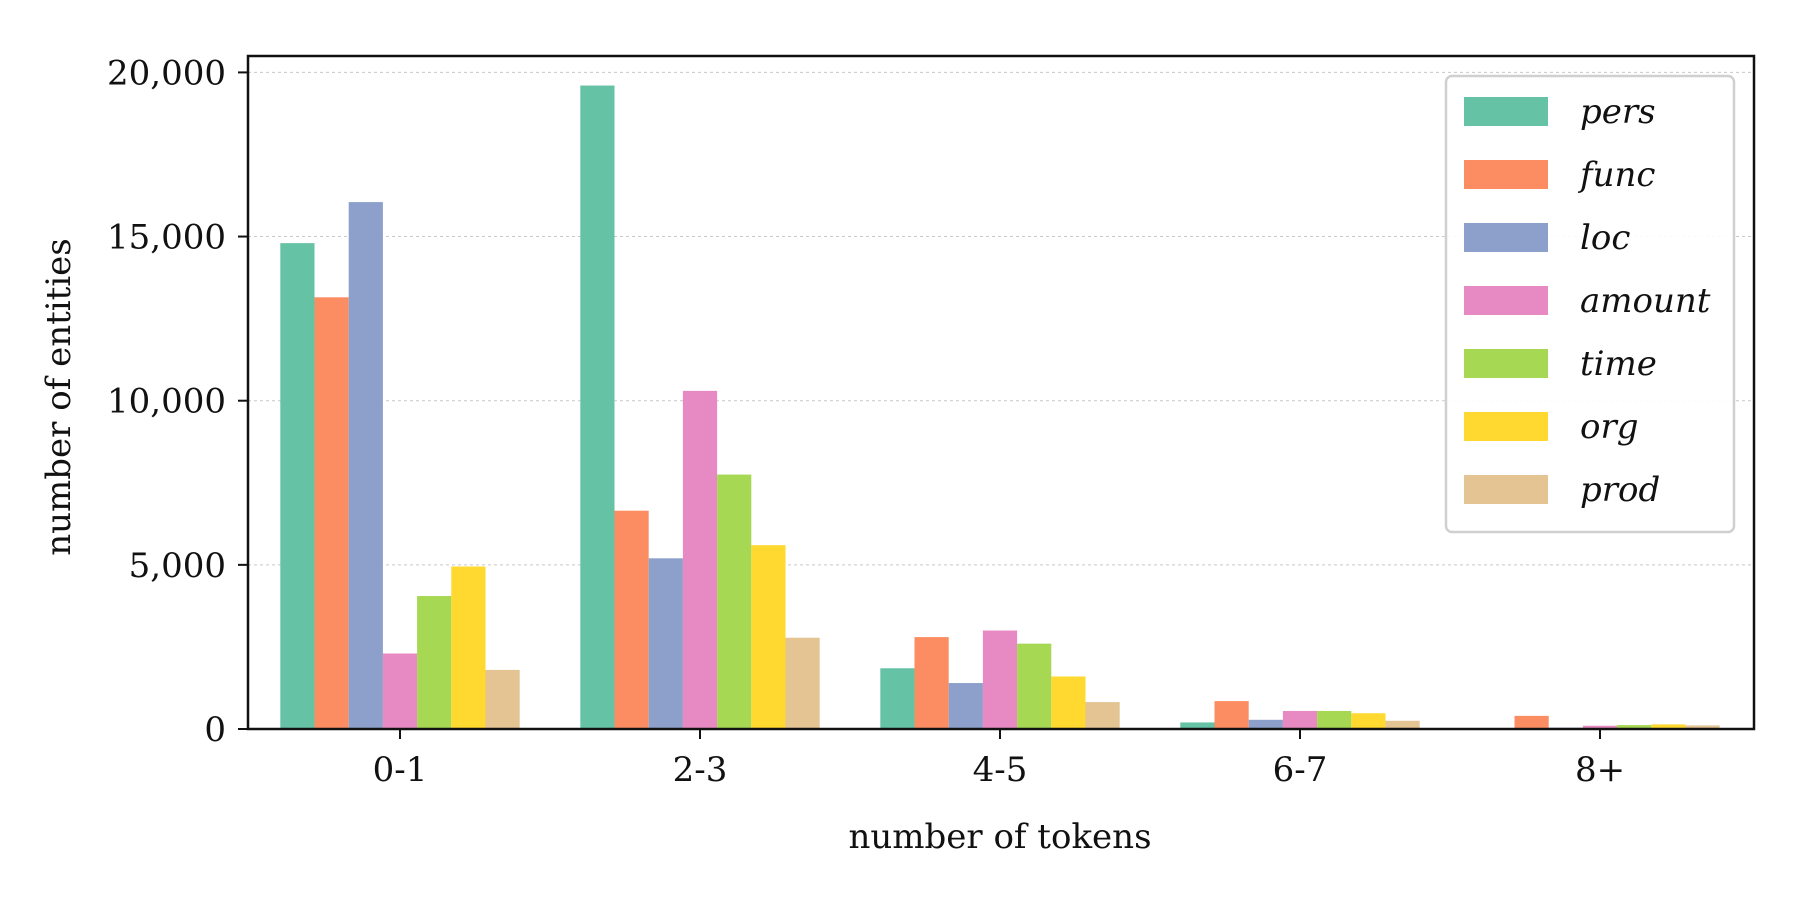  I want to click on legend-label-func: func, so click(1616, 175).